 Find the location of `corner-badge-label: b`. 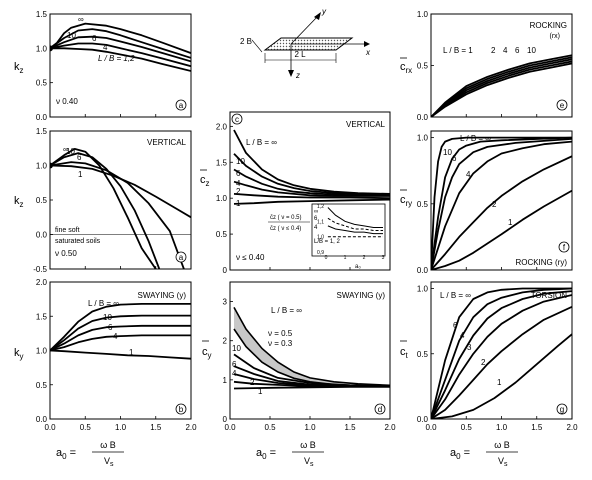

corner-badge-label: b is located at coordinates (181, 409).